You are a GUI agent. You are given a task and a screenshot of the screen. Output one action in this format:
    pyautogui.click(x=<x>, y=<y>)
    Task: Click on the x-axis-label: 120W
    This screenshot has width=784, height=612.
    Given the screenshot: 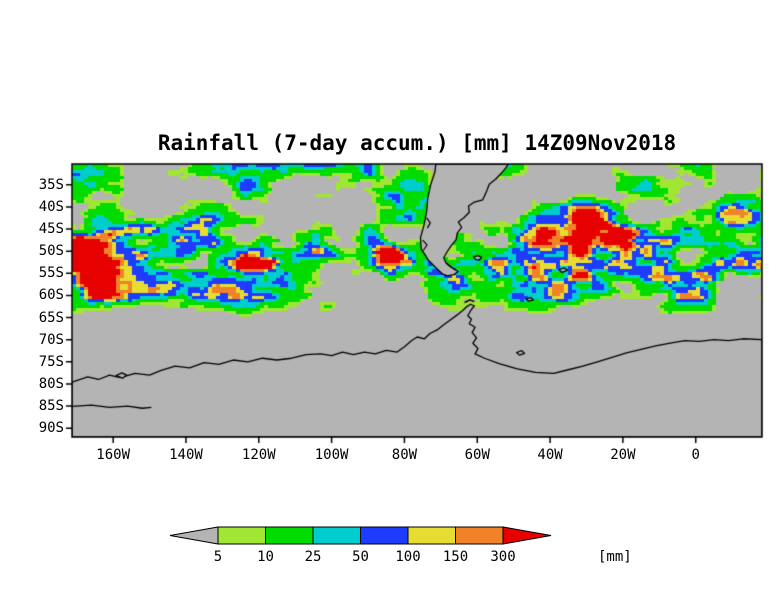 What is the action you would take?
    pyautogui.click(x=258, y=455)
    